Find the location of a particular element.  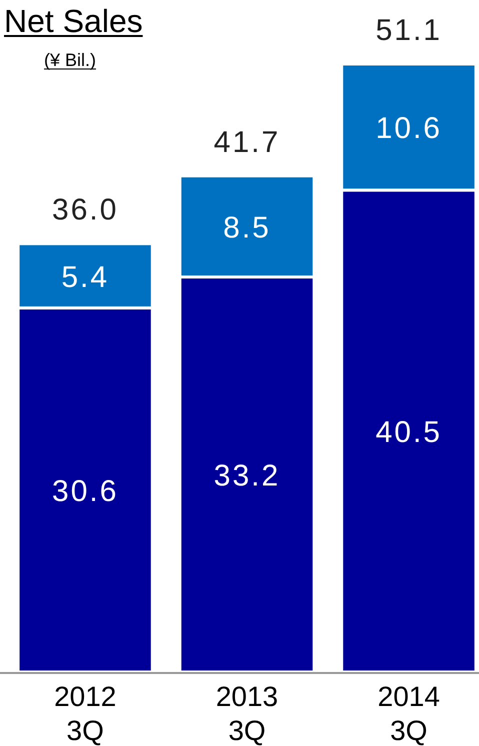

chart-subtitle: (¥ Bil.) is located at coordinates (70, 60).